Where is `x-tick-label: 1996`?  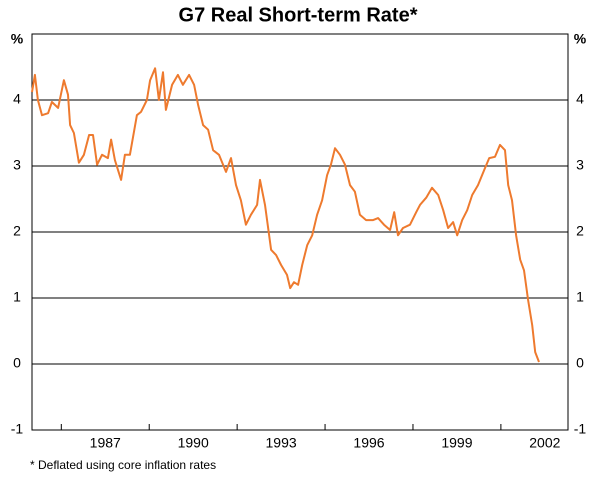 x-tick-label: 1996 is located at coordinates (368, 443).